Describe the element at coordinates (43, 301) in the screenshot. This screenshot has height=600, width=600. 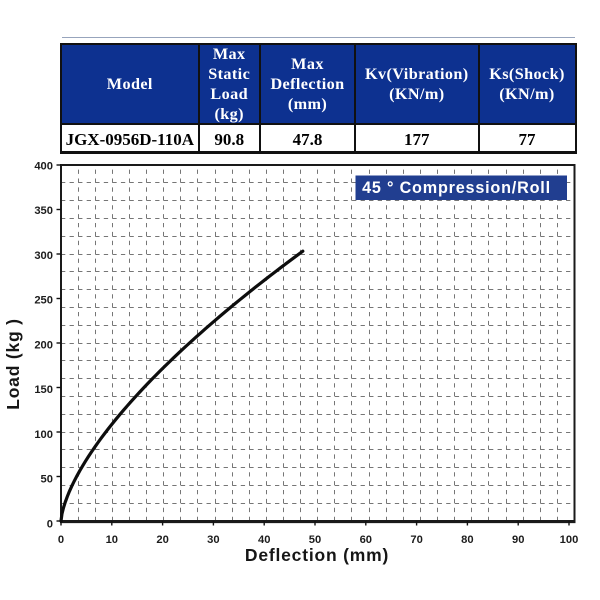
I see `svg-text: 250` at that location.